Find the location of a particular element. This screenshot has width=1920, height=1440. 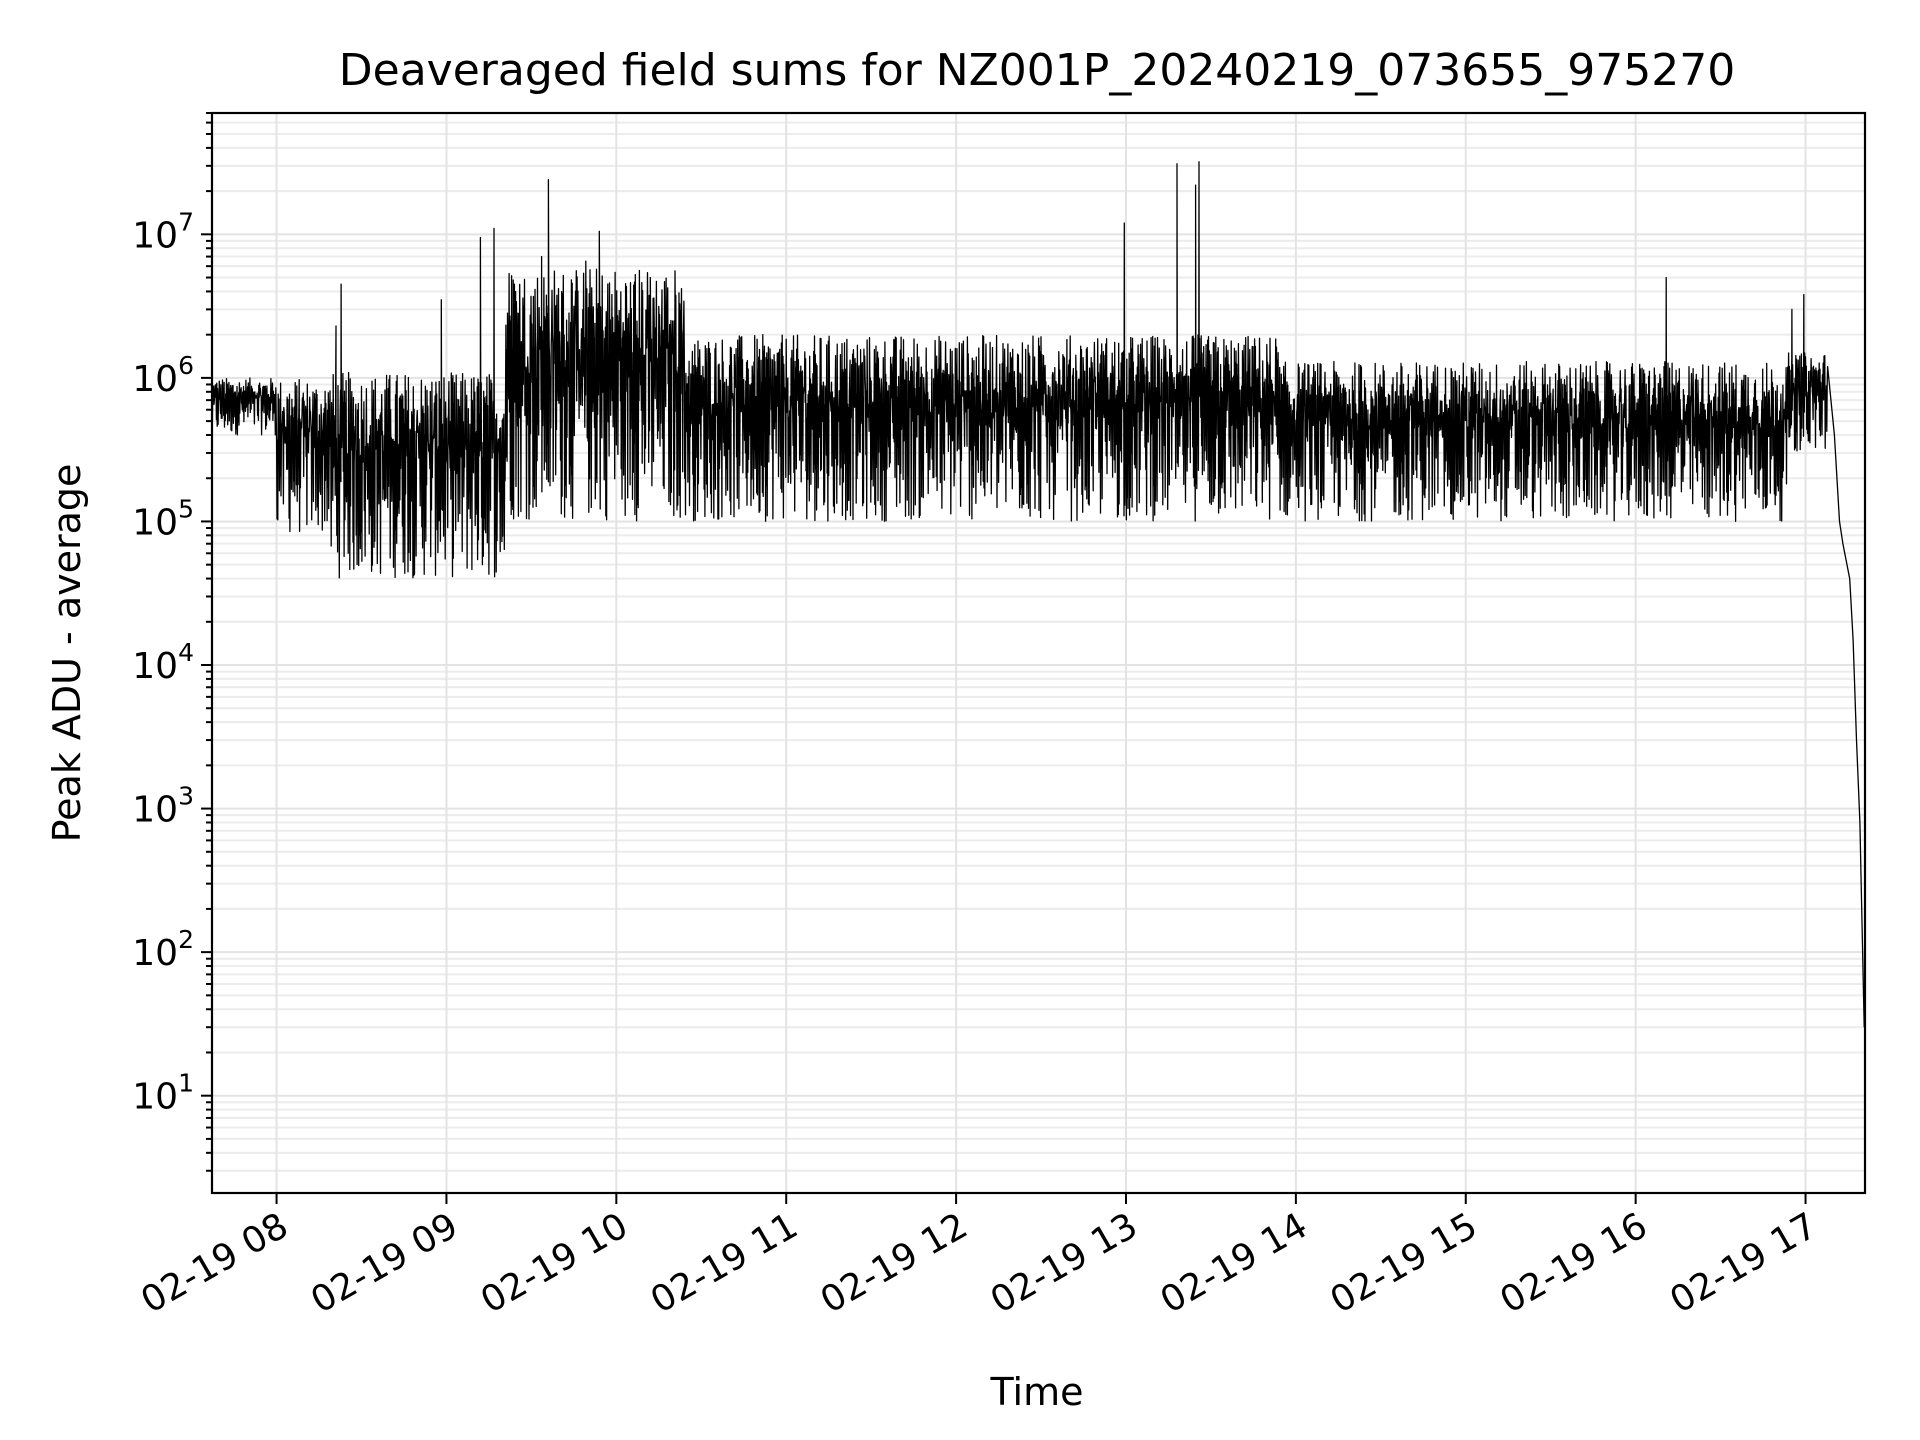

x-tick-label: 02-19 12 is located at coordinates (894, 1263).